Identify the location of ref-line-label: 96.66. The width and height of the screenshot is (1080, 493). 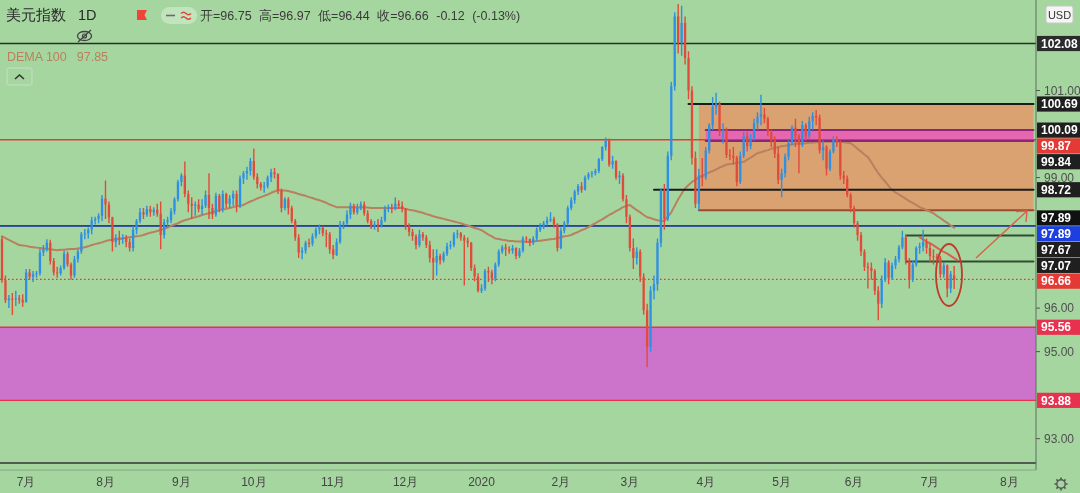
(1056, 281).